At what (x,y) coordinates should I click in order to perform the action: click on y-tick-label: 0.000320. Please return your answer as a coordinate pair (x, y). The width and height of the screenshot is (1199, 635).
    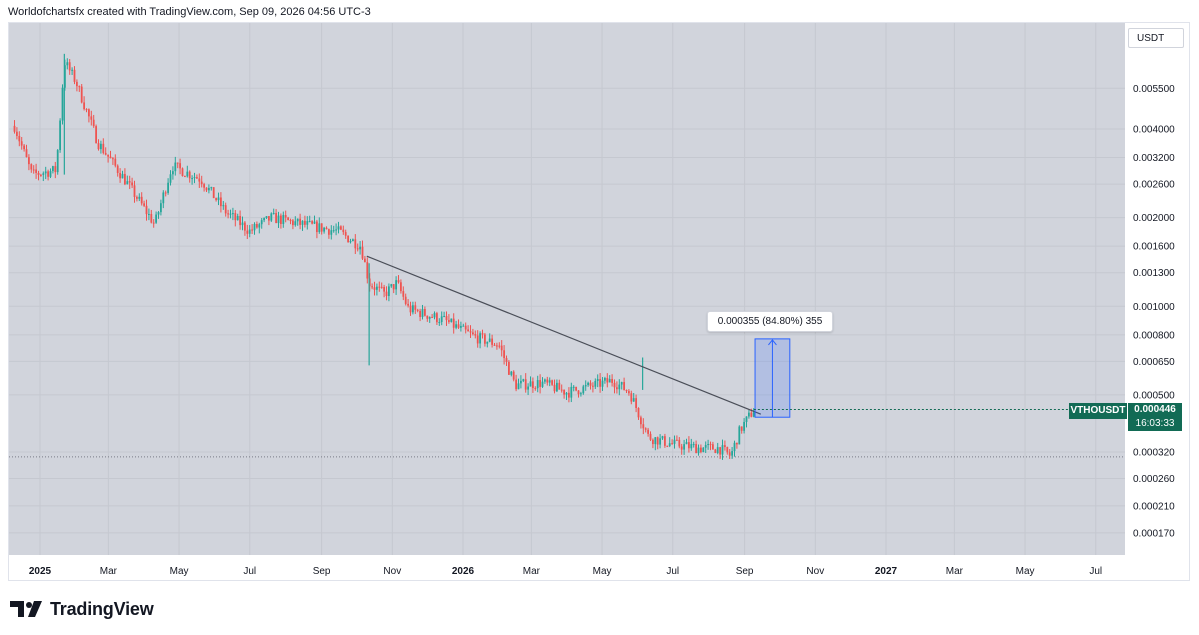
    Looking at the image, I should click on (1154, 453).